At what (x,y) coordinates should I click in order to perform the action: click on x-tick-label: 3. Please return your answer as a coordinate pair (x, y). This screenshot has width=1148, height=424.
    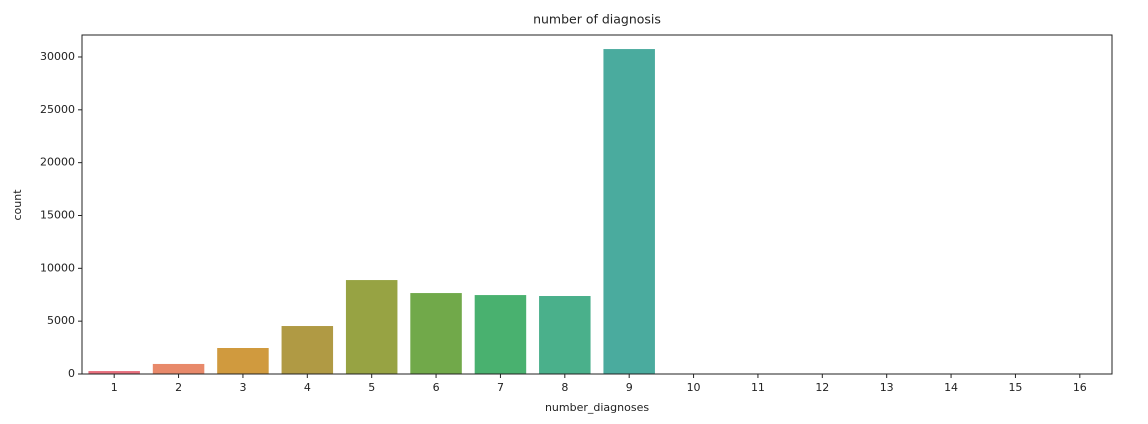
    Looking at the image, I should click on (242, 387).